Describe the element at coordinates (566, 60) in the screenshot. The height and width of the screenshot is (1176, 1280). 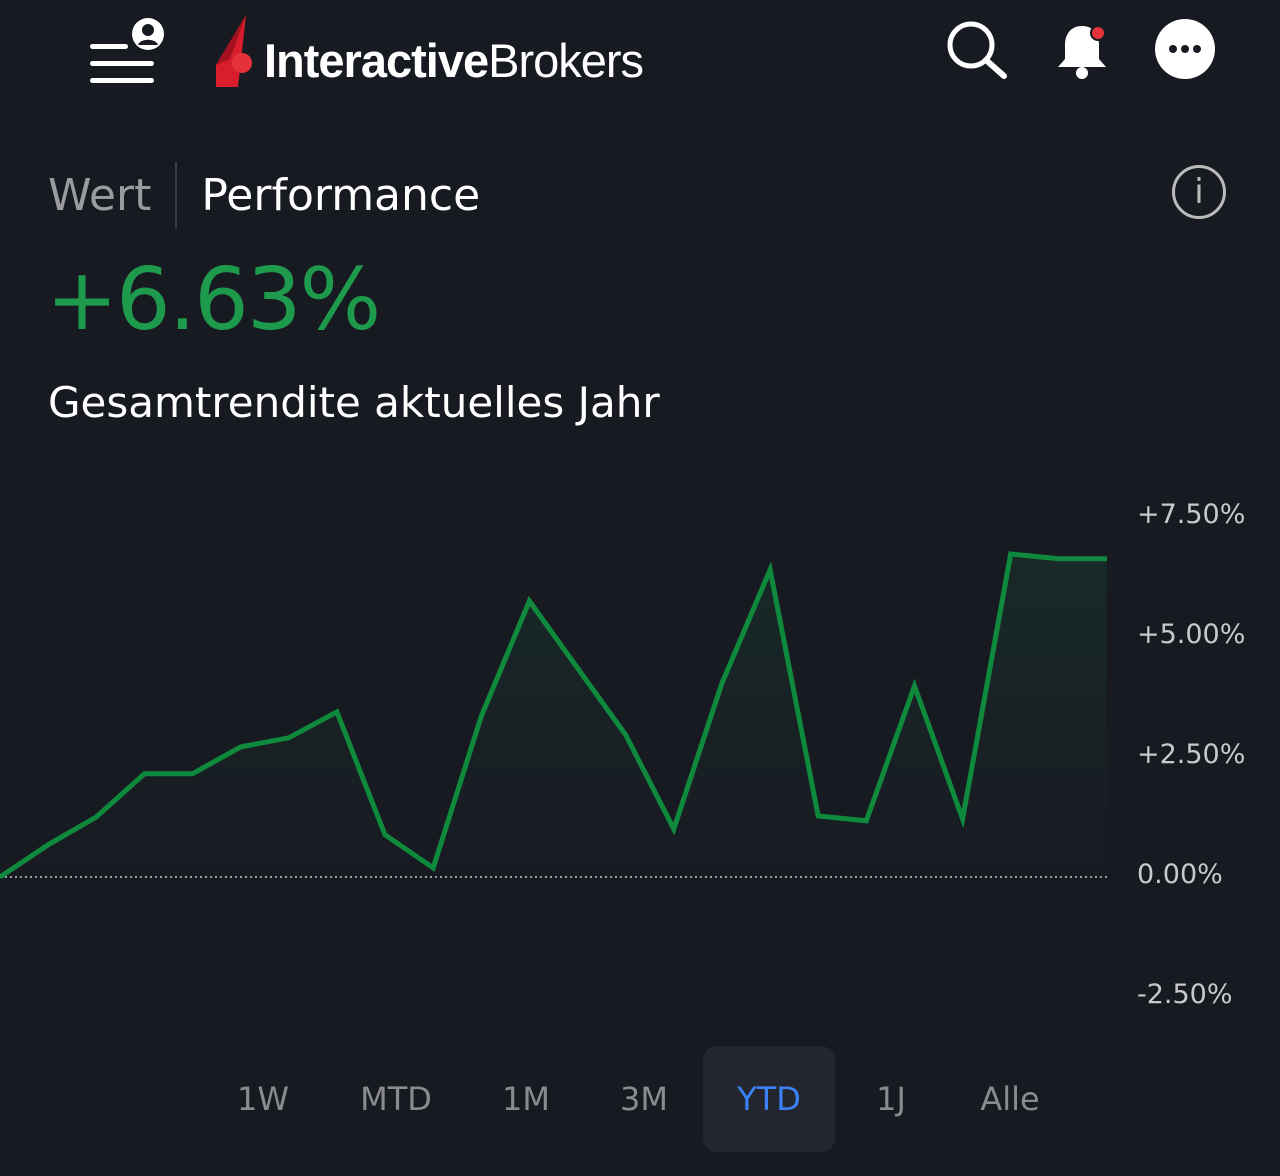
I see `logo-regular: Brokers` at that location.